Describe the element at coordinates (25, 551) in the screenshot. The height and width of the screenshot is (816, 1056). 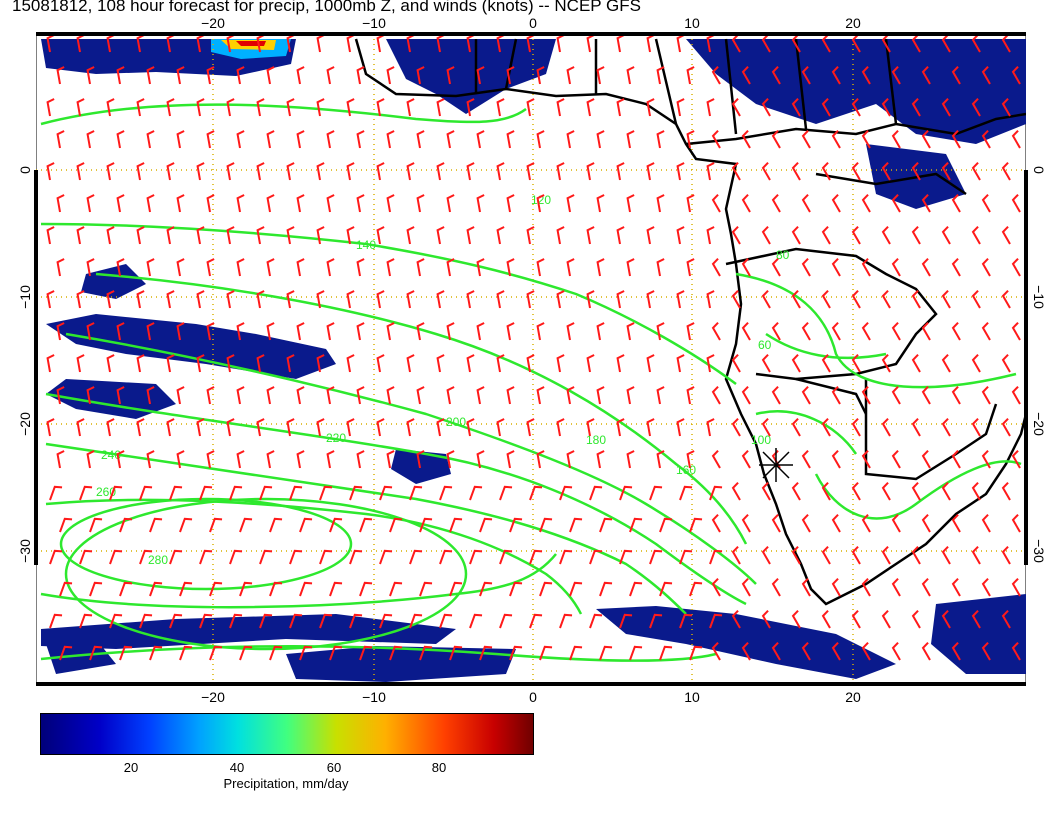
I see `lat-tick-label: −30` at that location.